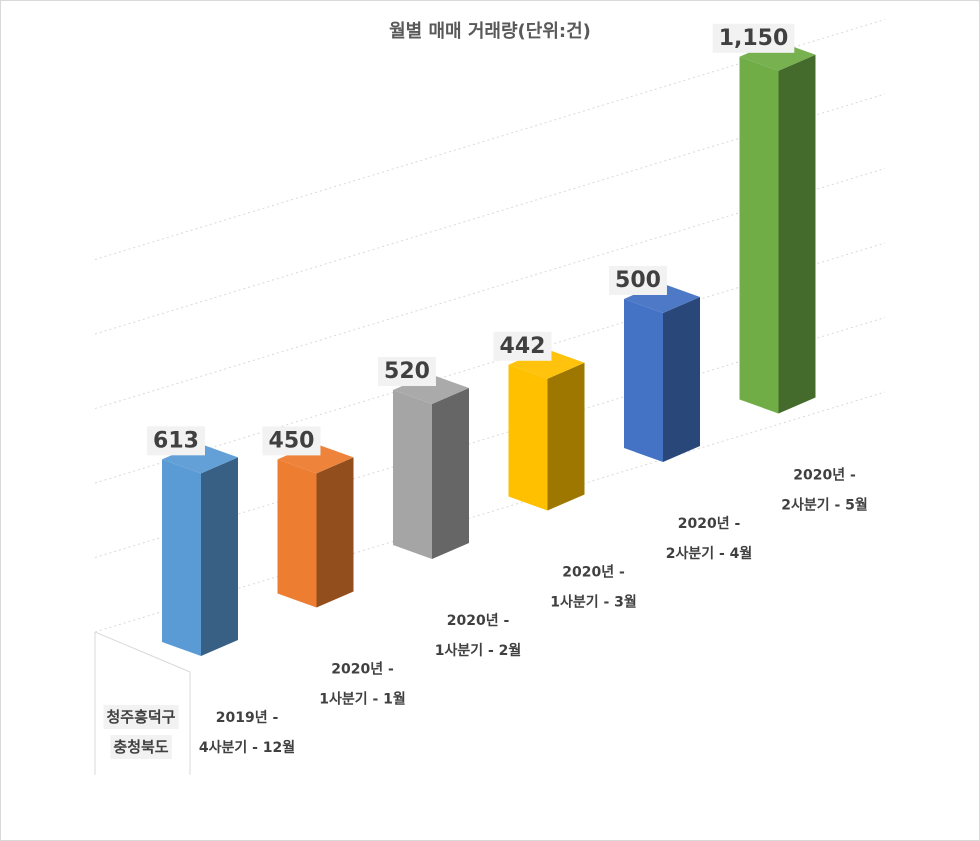  What do you see at coordinates (593, 588) in the screenshot?
I see `x-tick-label: 2020년 - 1사분기 - 3월` at bounding box center [593, 588].